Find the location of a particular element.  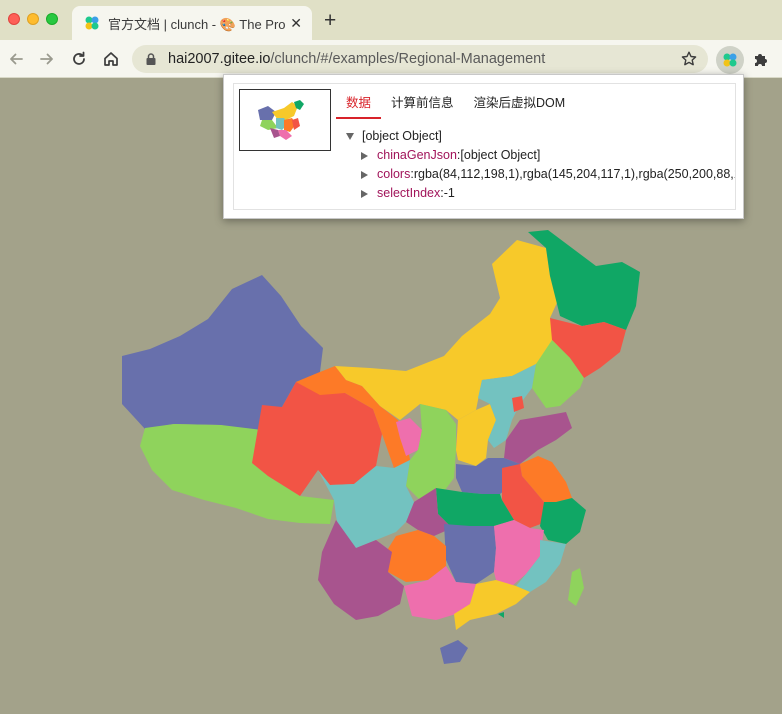

map-region-gansu is located at coordinates (353, 417).